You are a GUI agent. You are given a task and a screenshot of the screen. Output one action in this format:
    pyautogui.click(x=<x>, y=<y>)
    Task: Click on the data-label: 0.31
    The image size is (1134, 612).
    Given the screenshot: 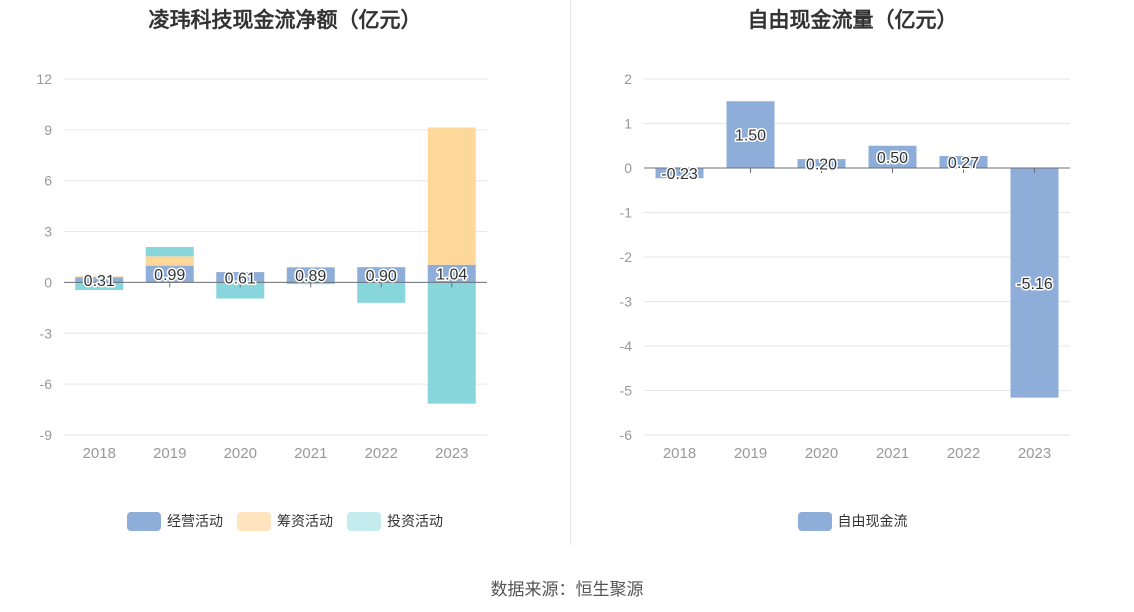 What is the action you would take?
    pyautogui.click(x=99, y=281)
    